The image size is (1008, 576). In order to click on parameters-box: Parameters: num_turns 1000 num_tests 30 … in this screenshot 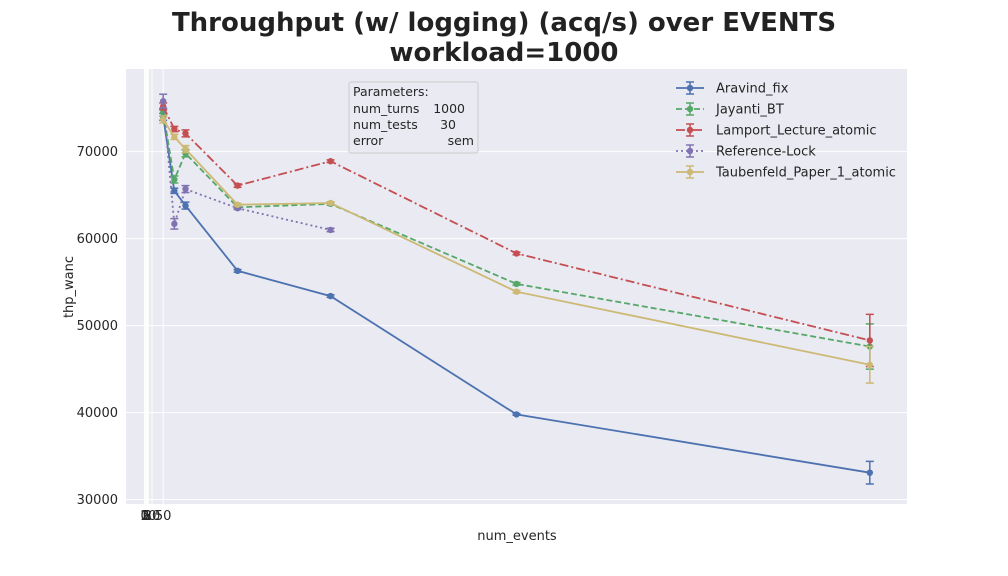, I will do `click(413, 117)`.